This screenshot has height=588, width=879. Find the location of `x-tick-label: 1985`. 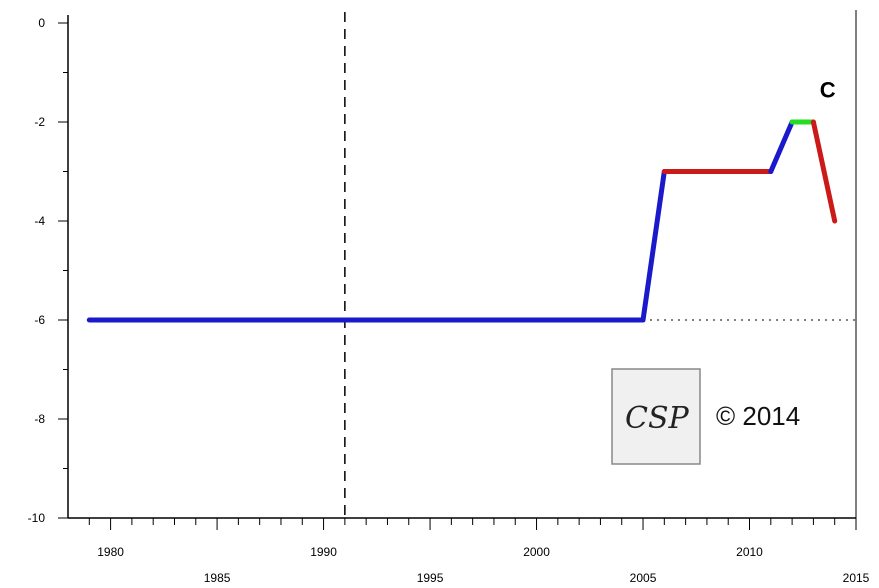

x-tick-label: 1985 is located at coordinates (217, 578).